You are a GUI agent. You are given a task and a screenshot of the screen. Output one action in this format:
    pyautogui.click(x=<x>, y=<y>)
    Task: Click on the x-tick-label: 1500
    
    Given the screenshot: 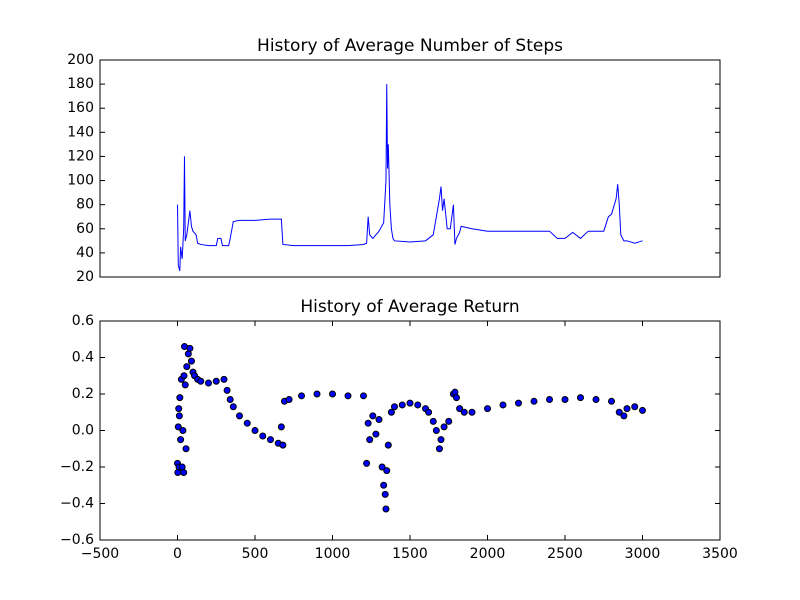 What is the action you would take?
    pyautogui.click(x=410, y=554)
    